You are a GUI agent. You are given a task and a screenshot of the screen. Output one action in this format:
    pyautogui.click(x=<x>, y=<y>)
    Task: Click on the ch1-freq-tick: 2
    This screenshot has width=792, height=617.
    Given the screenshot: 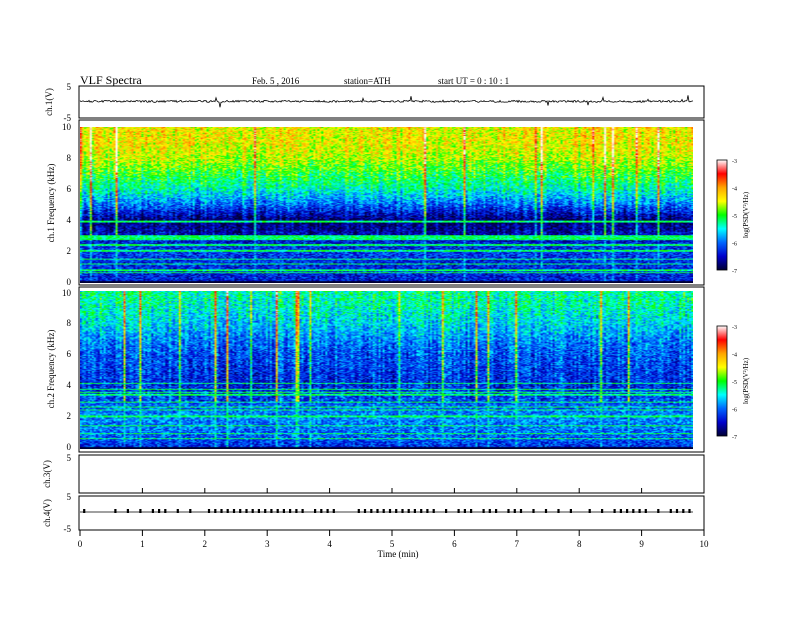 What is the action you would take?
    pyautogui.click(x=69, y=251)
    